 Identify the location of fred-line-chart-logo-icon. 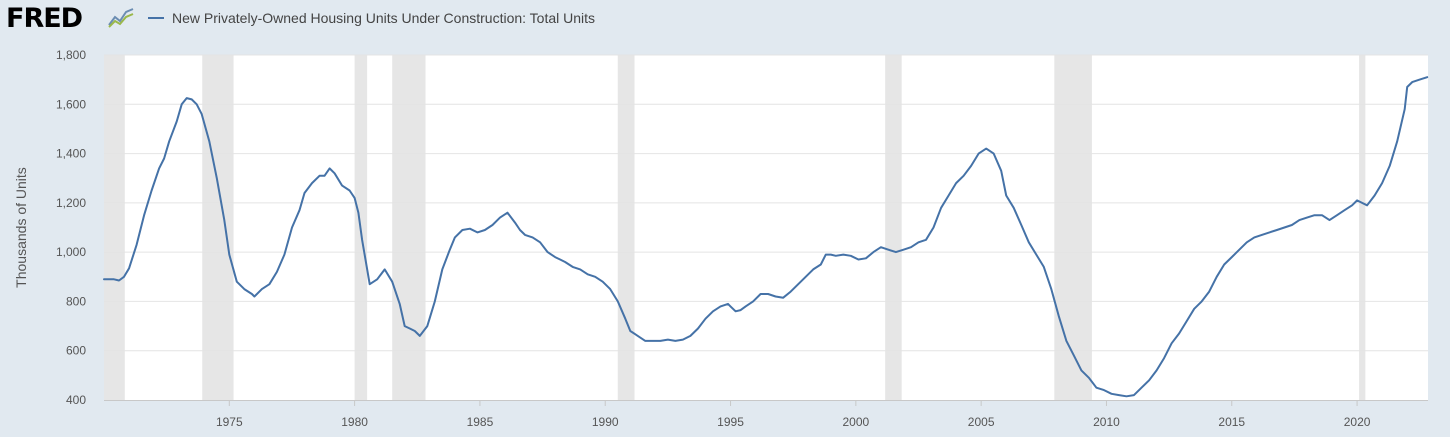
(121, 17).